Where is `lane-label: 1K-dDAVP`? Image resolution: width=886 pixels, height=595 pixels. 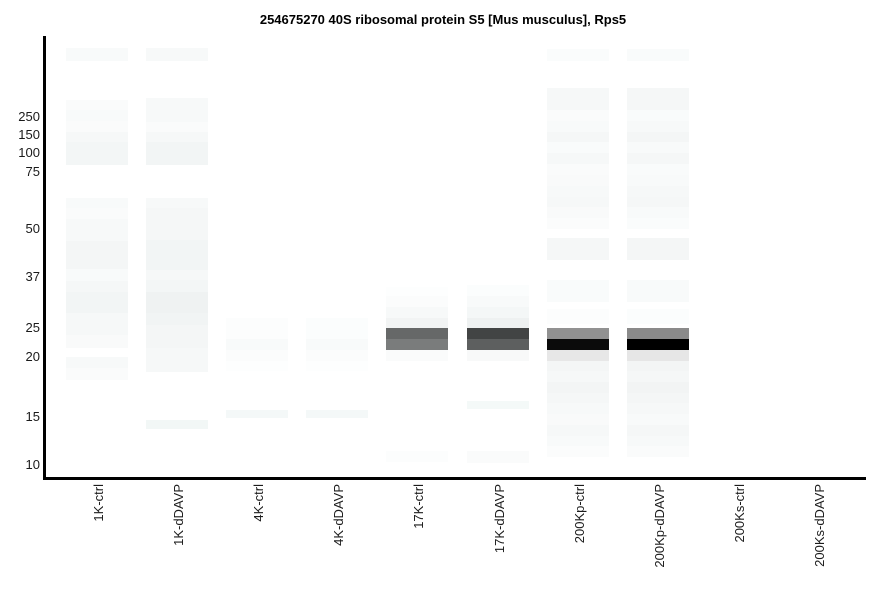
lane-label: 1K-dDAVP is located at coordinates (178, 515).